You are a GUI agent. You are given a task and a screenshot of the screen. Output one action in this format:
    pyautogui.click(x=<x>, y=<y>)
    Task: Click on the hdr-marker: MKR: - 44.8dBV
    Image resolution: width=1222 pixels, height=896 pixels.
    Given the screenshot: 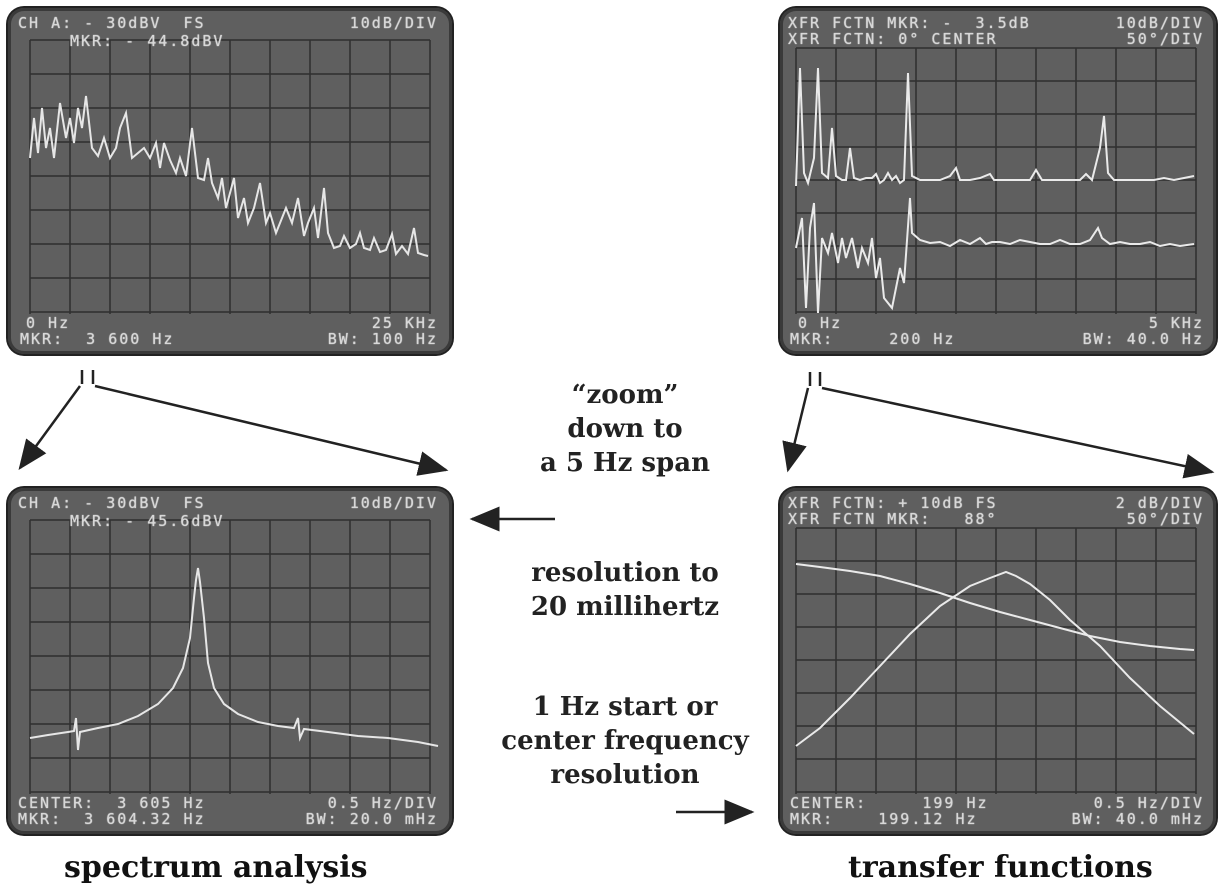 What is the action you would take?
    pyautogui.click(x=147, y=41)
    